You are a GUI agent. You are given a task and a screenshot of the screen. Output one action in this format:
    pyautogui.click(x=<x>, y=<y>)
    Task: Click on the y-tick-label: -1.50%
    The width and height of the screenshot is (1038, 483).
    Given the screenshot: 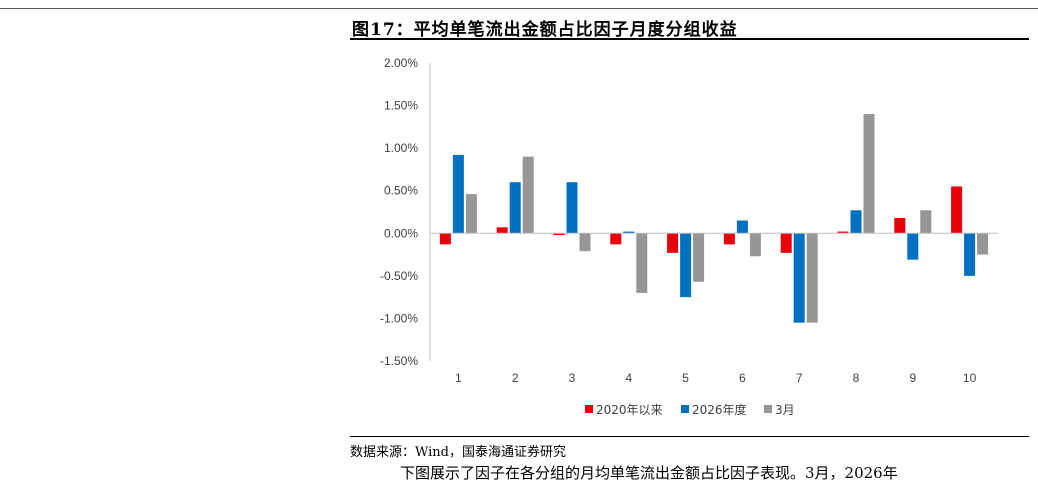 What is the action you would take?
    pyautogui.click(x=399, y=361)
    